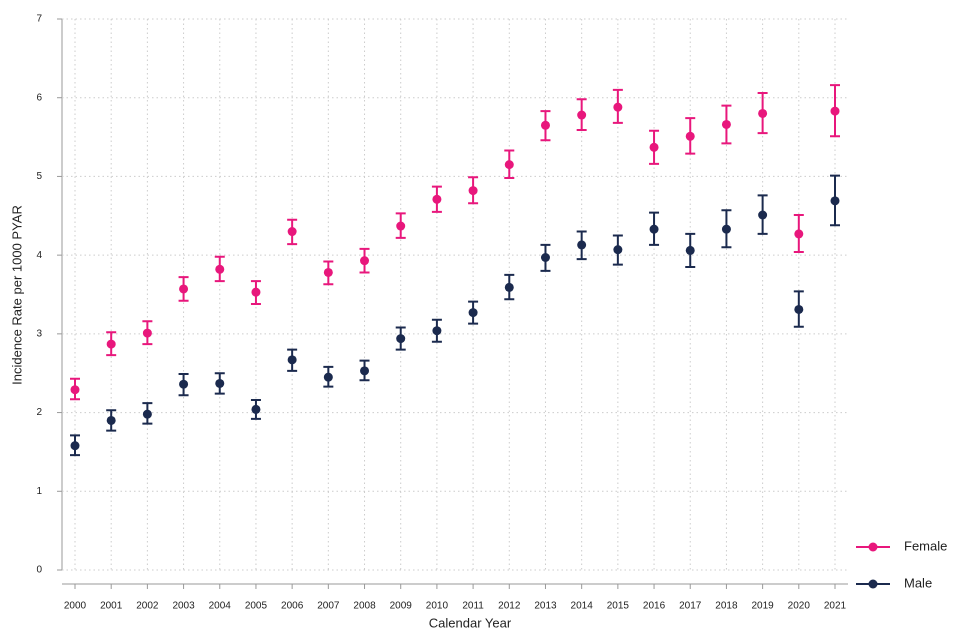  What do you see at coordinates (437, 606) in the screenshot?
I see `x-tick-label: 2010` at bounding box center [437, 606].